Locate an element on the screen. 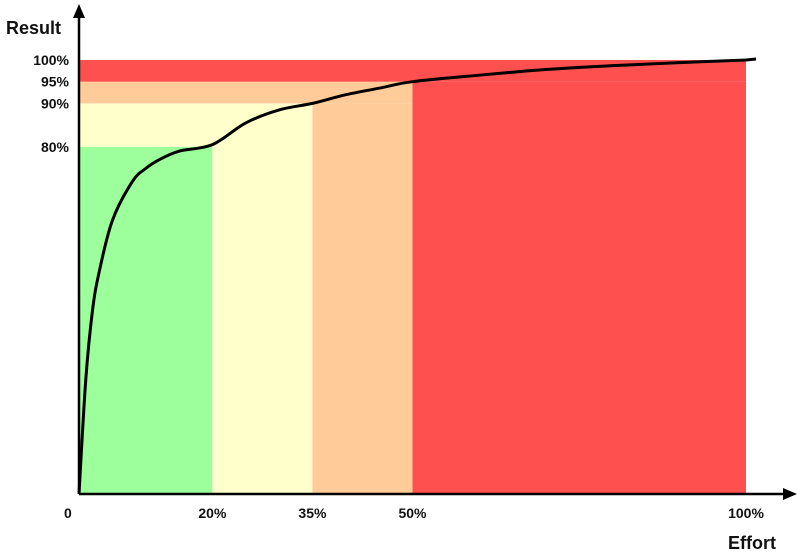 The width and height of the screenshot is (798, 554). x-tick-labels: 0 20% 35% 50% 100% is located at coordinates (414, 513).